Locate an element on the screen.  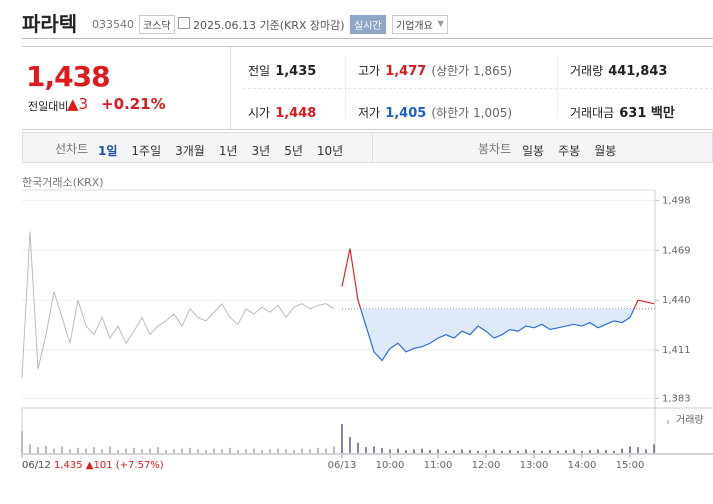
stat-extra: (하한가 1,005) is located at coordinates (472, 113).